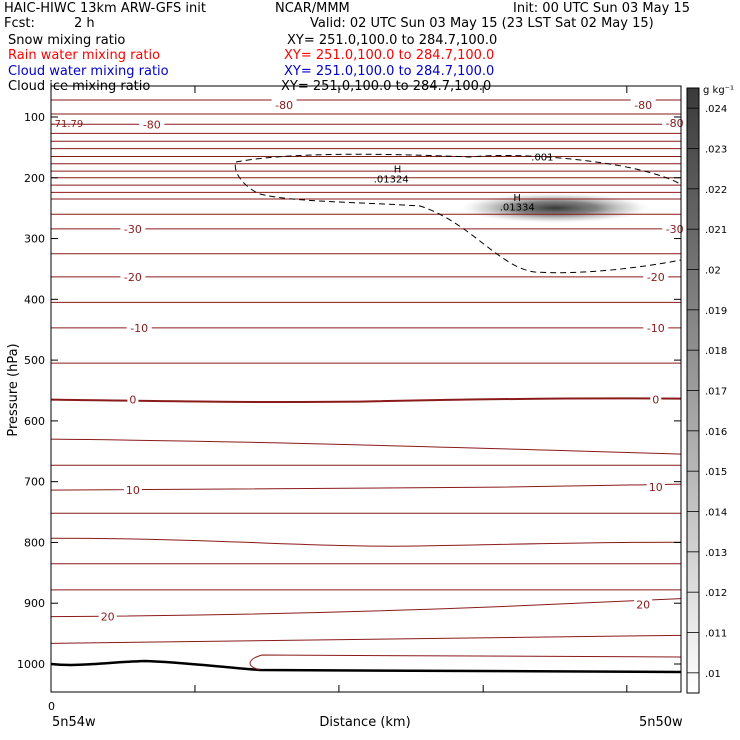 The height and width of the screenshot is (740, 740). What do you see at coordinates (392, 40) in the screenshot?
I see `field-snow-xy: XY= 251.0,100.0 to 284.7,100.0` at bounding box center [392, 40].